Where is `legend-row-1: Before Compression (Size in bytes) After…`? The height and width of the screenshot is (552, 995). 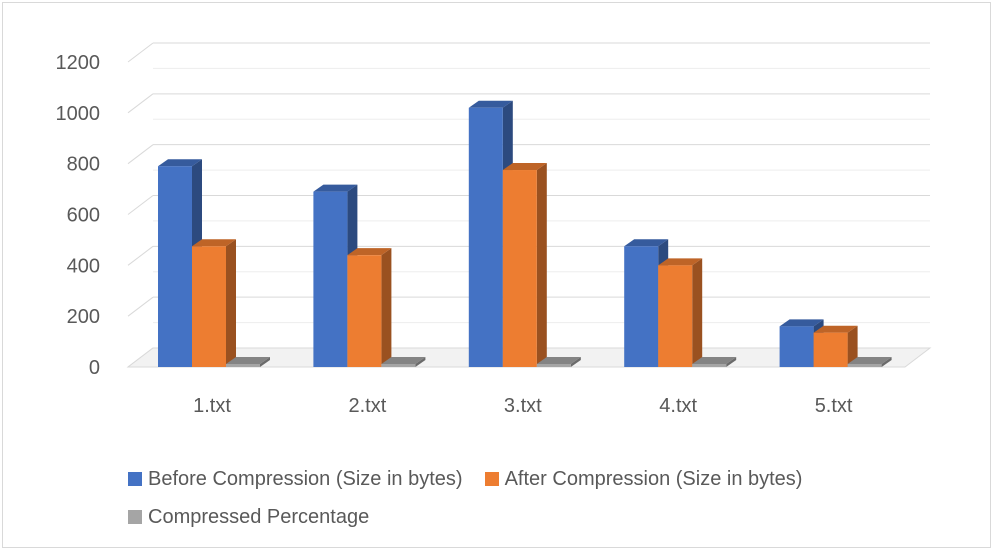
legend-row-1: Before Compression (Size in bytes) After… is located at coordinates (476, 479).